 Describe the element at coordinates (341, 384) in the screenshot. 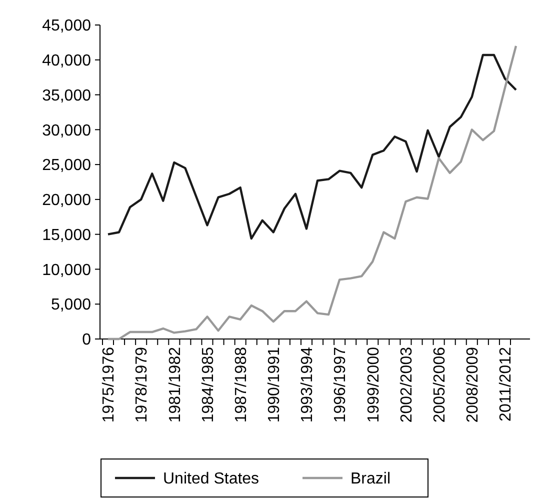

I see `x-tick-label: 1996/1997` at that location.